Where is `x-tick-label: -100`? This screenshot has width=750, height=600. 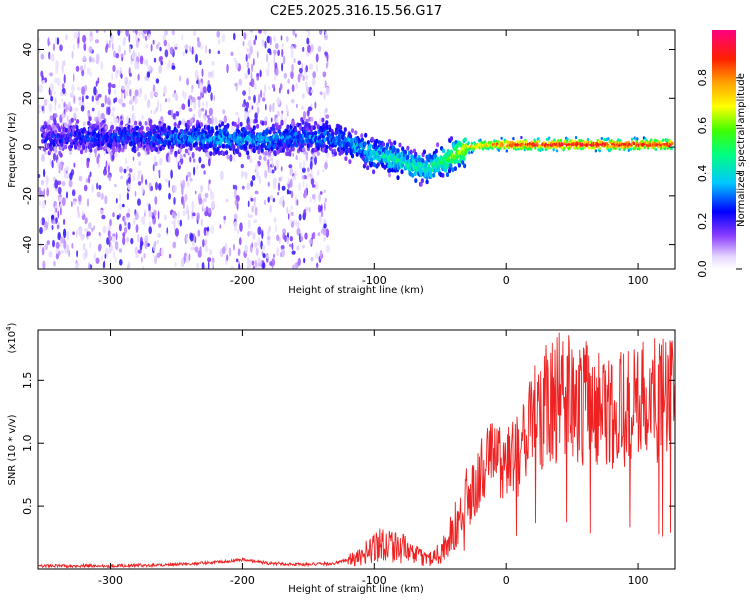
x-tick-label: -100 is located at coordinates (374, 580).